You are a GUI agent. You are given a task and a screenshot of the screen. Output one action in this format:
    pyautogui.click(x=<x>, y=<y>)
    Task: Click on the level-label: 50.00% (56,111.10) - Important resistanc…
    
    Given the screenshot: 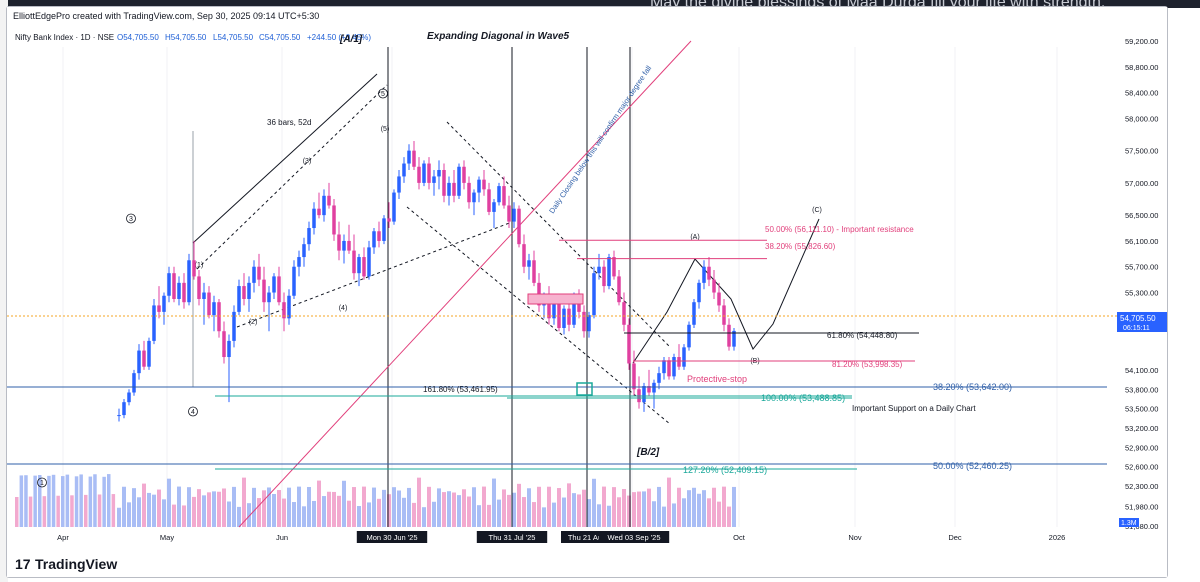 What is the action you would take?
    pyautogui.click(x=839, y=229)
    